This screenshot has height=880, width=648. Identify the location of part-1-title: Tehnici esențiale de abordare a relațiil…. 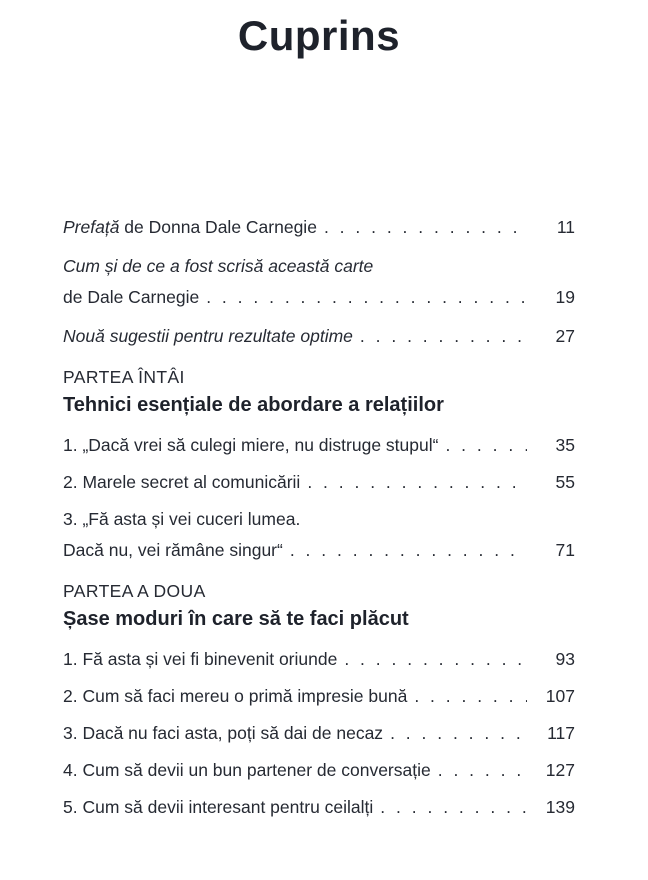
(253, 405).